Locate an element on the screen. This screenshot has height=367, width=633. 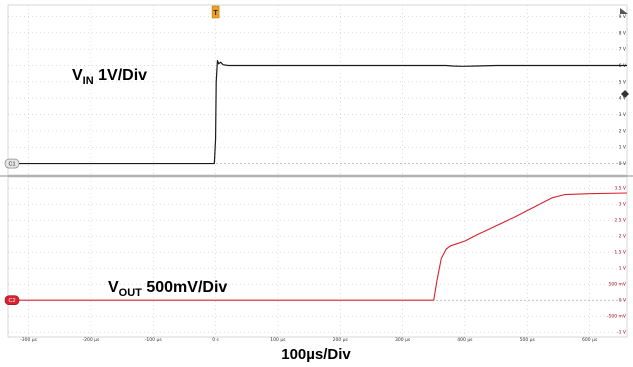
ch2-badge: C2 is located at coordinates (12, 300).